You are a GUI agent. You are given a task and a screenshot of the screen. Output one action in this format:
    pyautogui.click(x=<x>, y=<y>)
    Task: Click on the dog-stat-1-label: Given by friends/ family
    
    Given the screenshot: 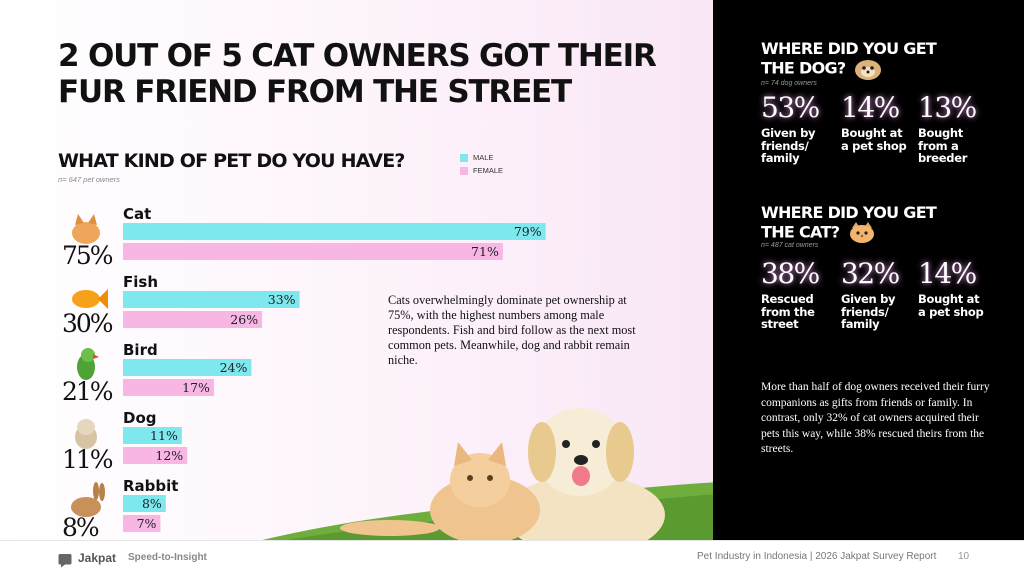 What is the action you would take?
    pyautogui.click(x=788, y=145)
    